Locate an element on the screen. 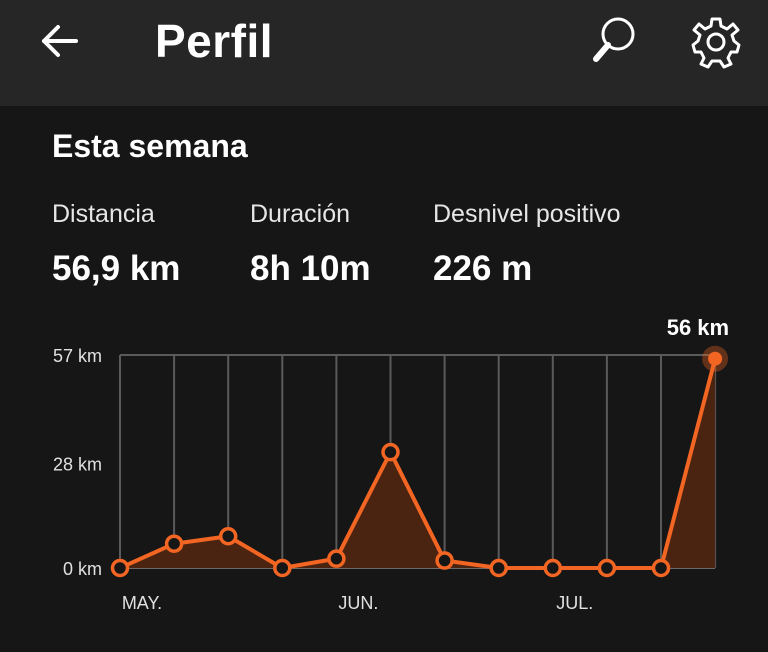 The width and height of the screenshot is (768, 652). stat-duration: Duración 8h 10m is located at coordinates (310, 244).